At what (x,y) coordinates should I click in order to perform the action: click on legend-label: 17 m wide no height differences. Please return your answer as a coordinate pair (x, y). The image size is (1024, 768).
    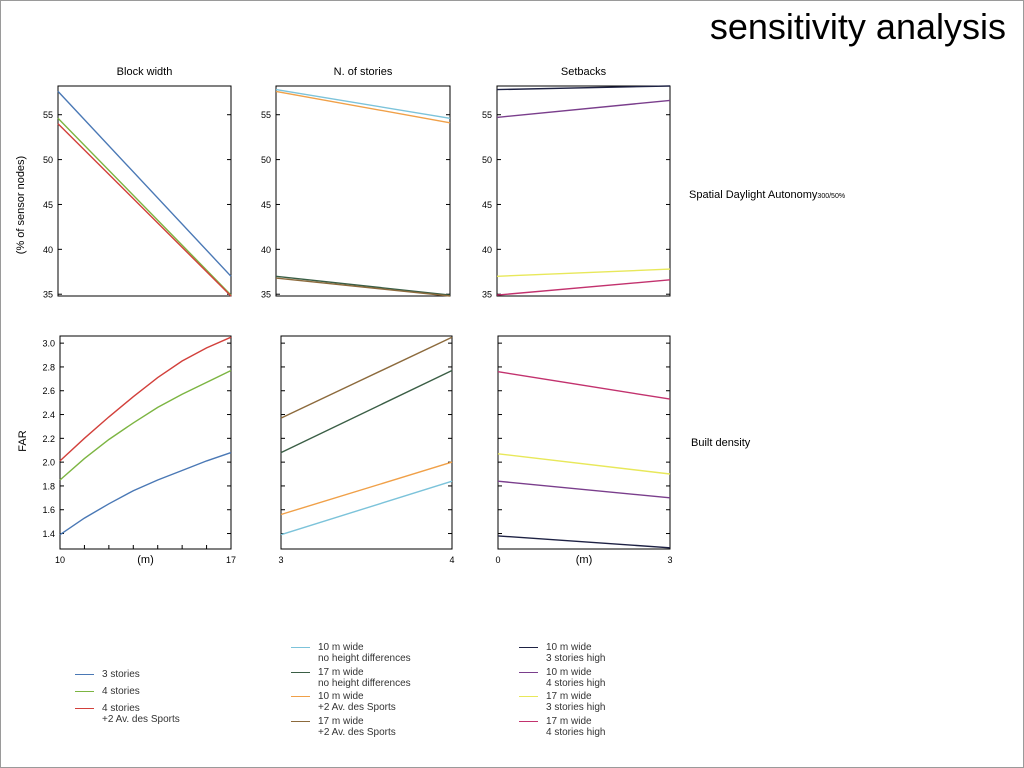
    Looking at the image, I should click on (364, 678).